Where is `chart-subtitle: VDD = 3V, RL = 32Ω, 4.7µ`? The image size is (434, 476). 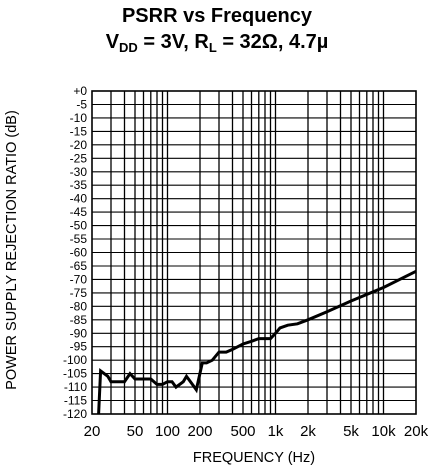
chart-subtitle: VDD = 3V, RL = 32Ω, 4.7µ is located at coordinates (217, 42).